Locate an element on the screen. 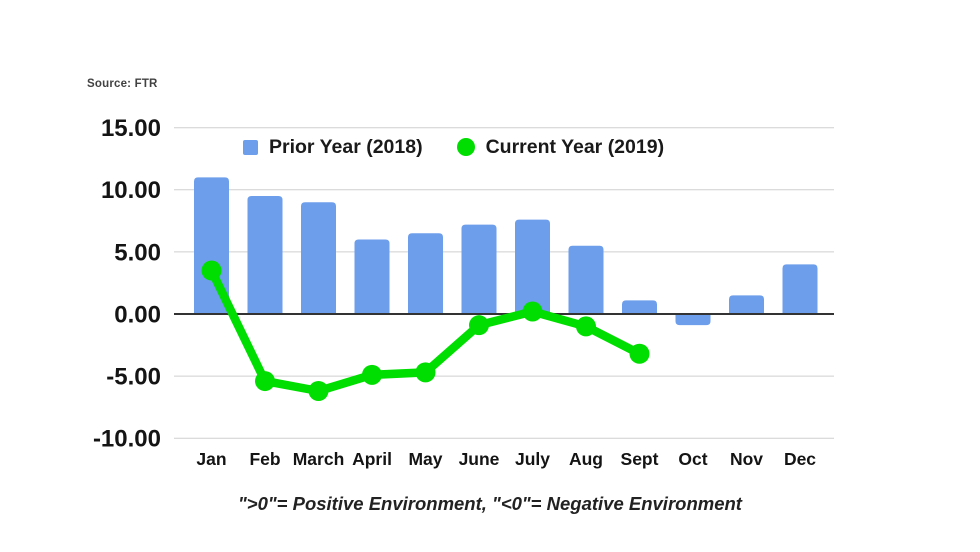  source-label: Source: FTR is located at coordinates (122, 84).